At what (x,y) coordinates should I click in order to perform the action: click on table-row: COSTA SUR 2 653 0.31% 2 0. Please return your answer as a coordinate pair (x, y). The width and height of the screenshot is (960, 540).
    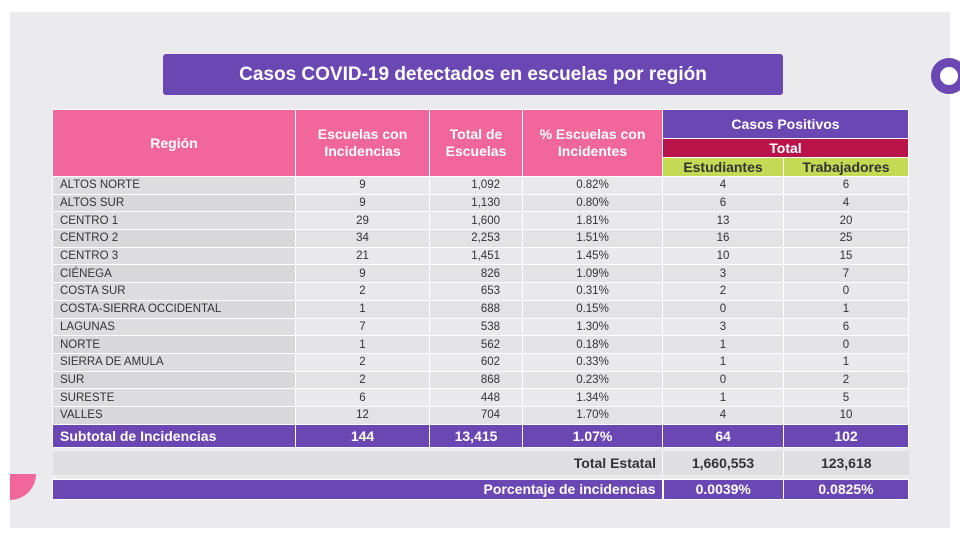
    Looking at the image, I should click on (480, 291).